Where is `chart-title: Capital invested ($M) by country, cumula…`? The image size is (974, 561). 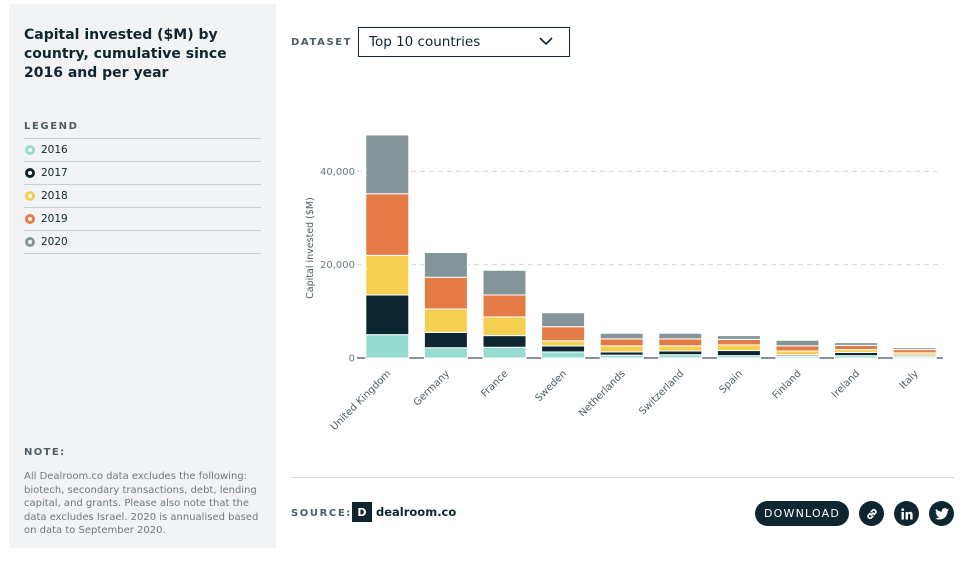
chart-title: Capital invested ($M) by country, cumula… is located at coordinates (125, 54).